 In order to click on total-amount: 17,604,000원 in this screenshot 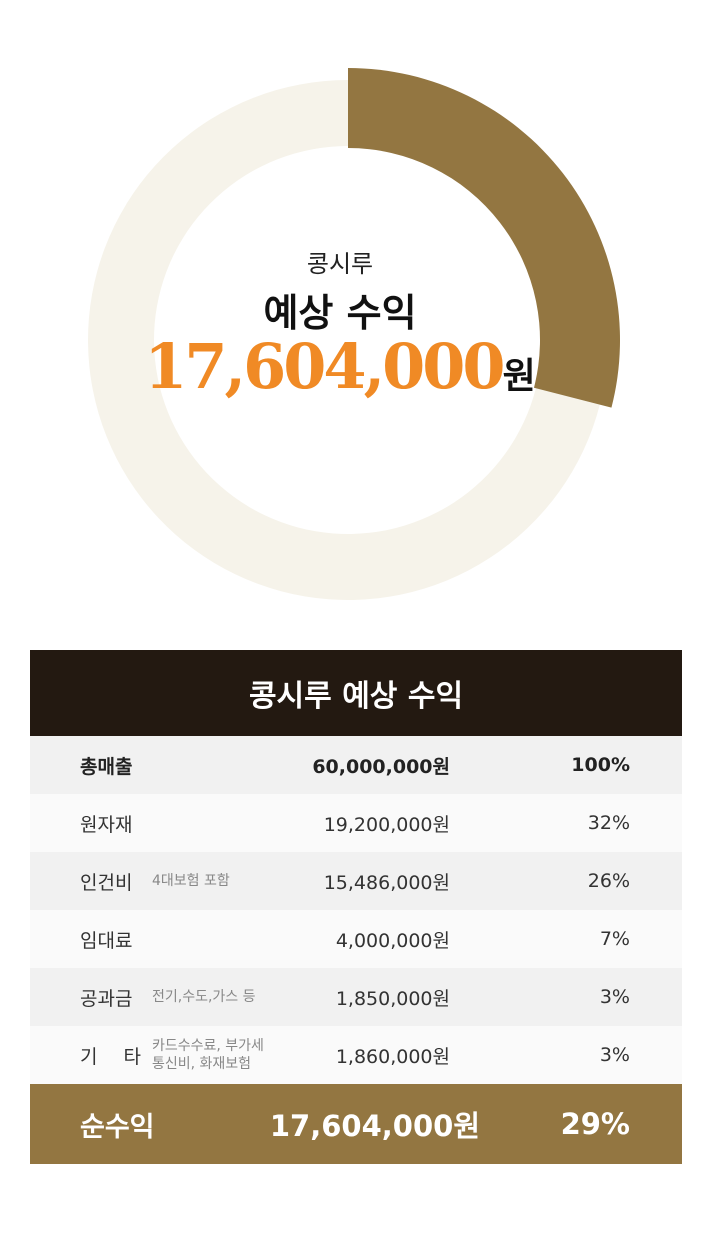, I will do `click(374, 1126)`.